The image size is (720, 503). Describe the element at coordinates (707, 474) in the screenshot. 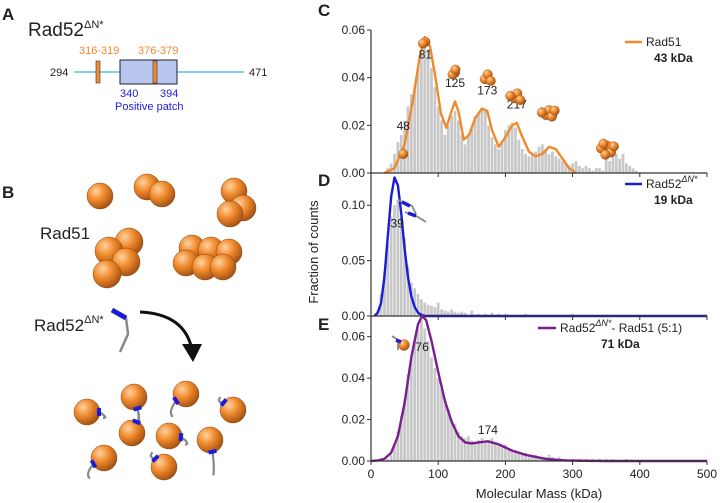

I see `x-tick-label: 500` at that location.